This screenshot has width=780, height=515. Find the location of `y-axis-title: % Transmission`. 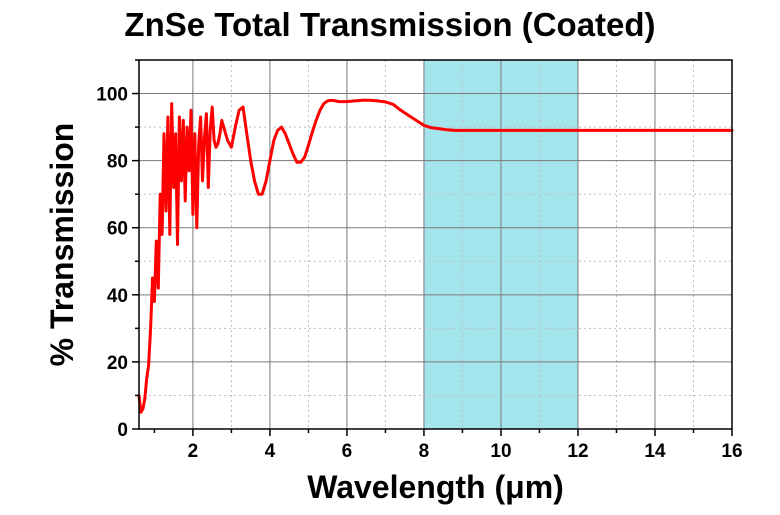

y-axis-title: % Transmission is located at coordinates (62, 245).